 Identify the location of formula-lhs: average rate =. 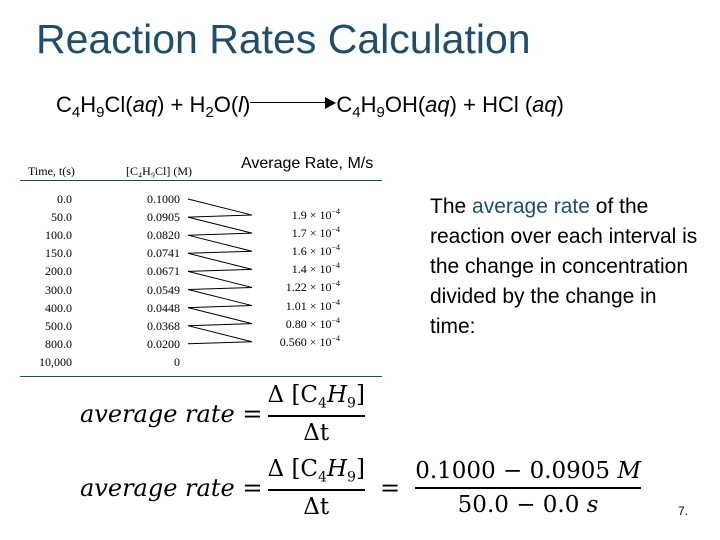
(171, 413).